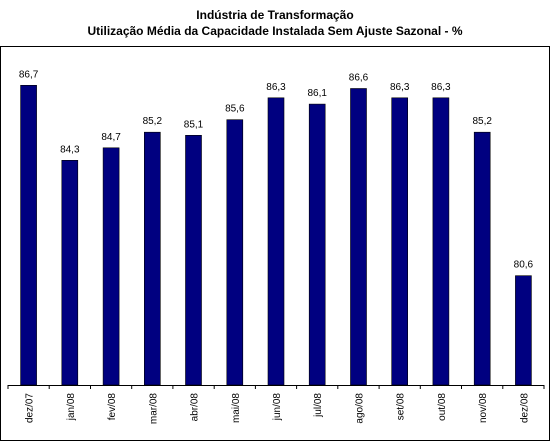 This screenshot has height=441, width=550. I want to click on data-label-mar-08: 85,2, so click(153, 121).